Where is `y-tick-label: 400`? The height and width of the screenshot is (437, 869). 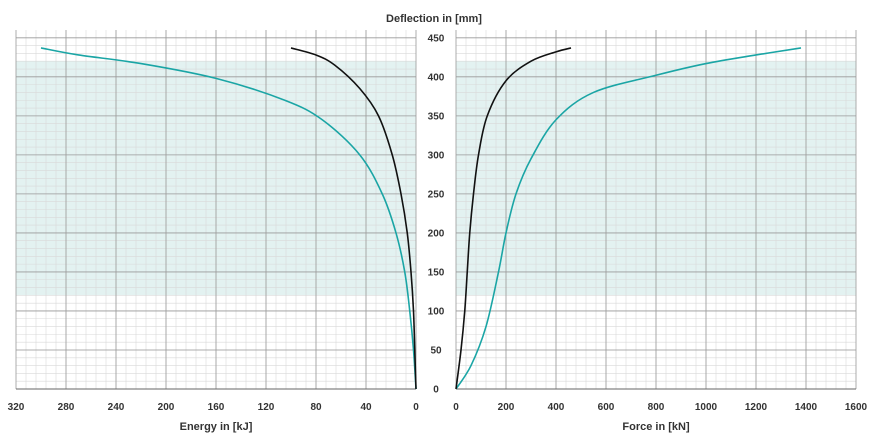 y-tick-label: 400 is located at coordinates (436, 77).